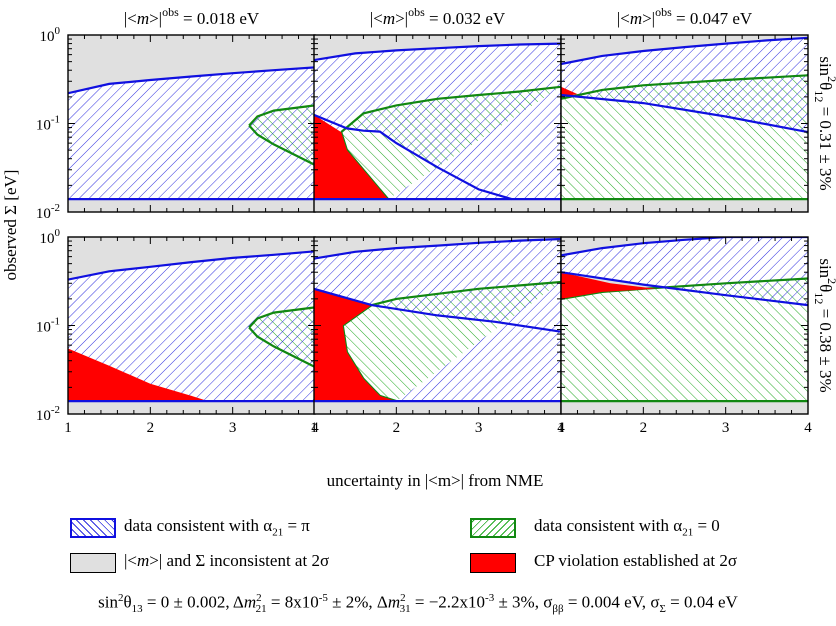  Describe the element at coordinates (824, 325) in the screenshot. I see `row-label-2: sin2θ12 = 0.38 ± 3%` at that location.